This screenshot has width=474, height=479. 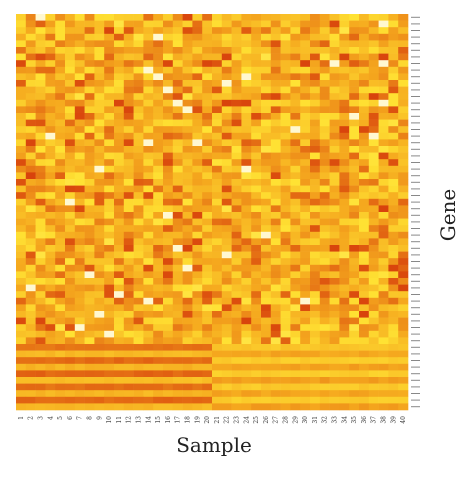 What do you see at coordinates (374, 420) in the screenshot?
I see `x-tick-label: 37` at bounding box center [374, 420].